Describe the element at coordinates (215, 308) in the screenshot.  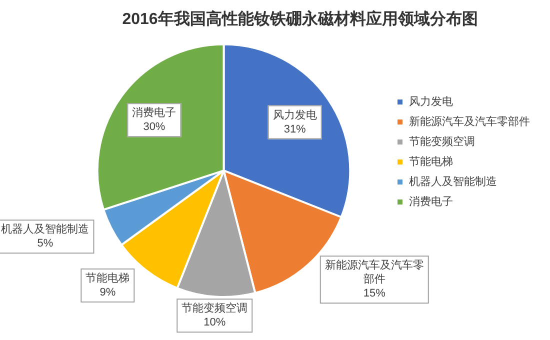
I see `slice-label: 节能变频空调` at that location.